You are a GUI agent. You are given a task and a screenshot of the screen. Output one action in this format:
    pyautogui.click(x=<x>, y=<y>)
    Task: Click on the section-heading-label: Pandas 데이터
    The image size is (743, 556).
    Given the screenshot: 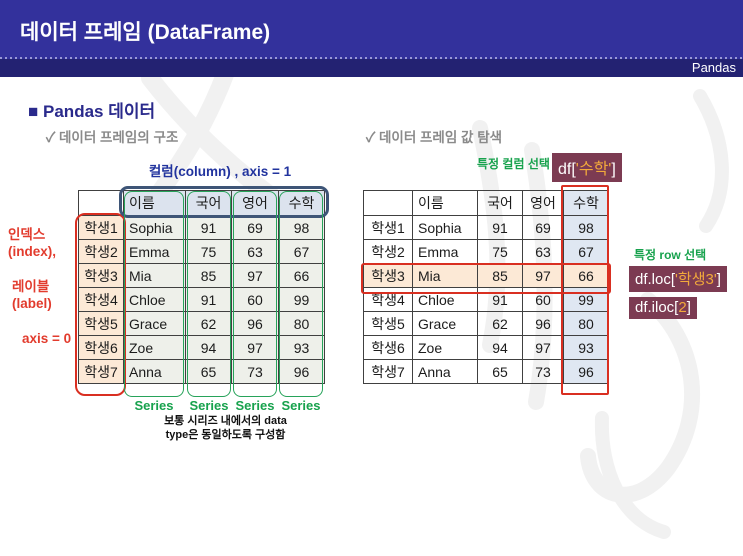 What is the action you would take?
    pyautogui.click(x=99, y=111)
    